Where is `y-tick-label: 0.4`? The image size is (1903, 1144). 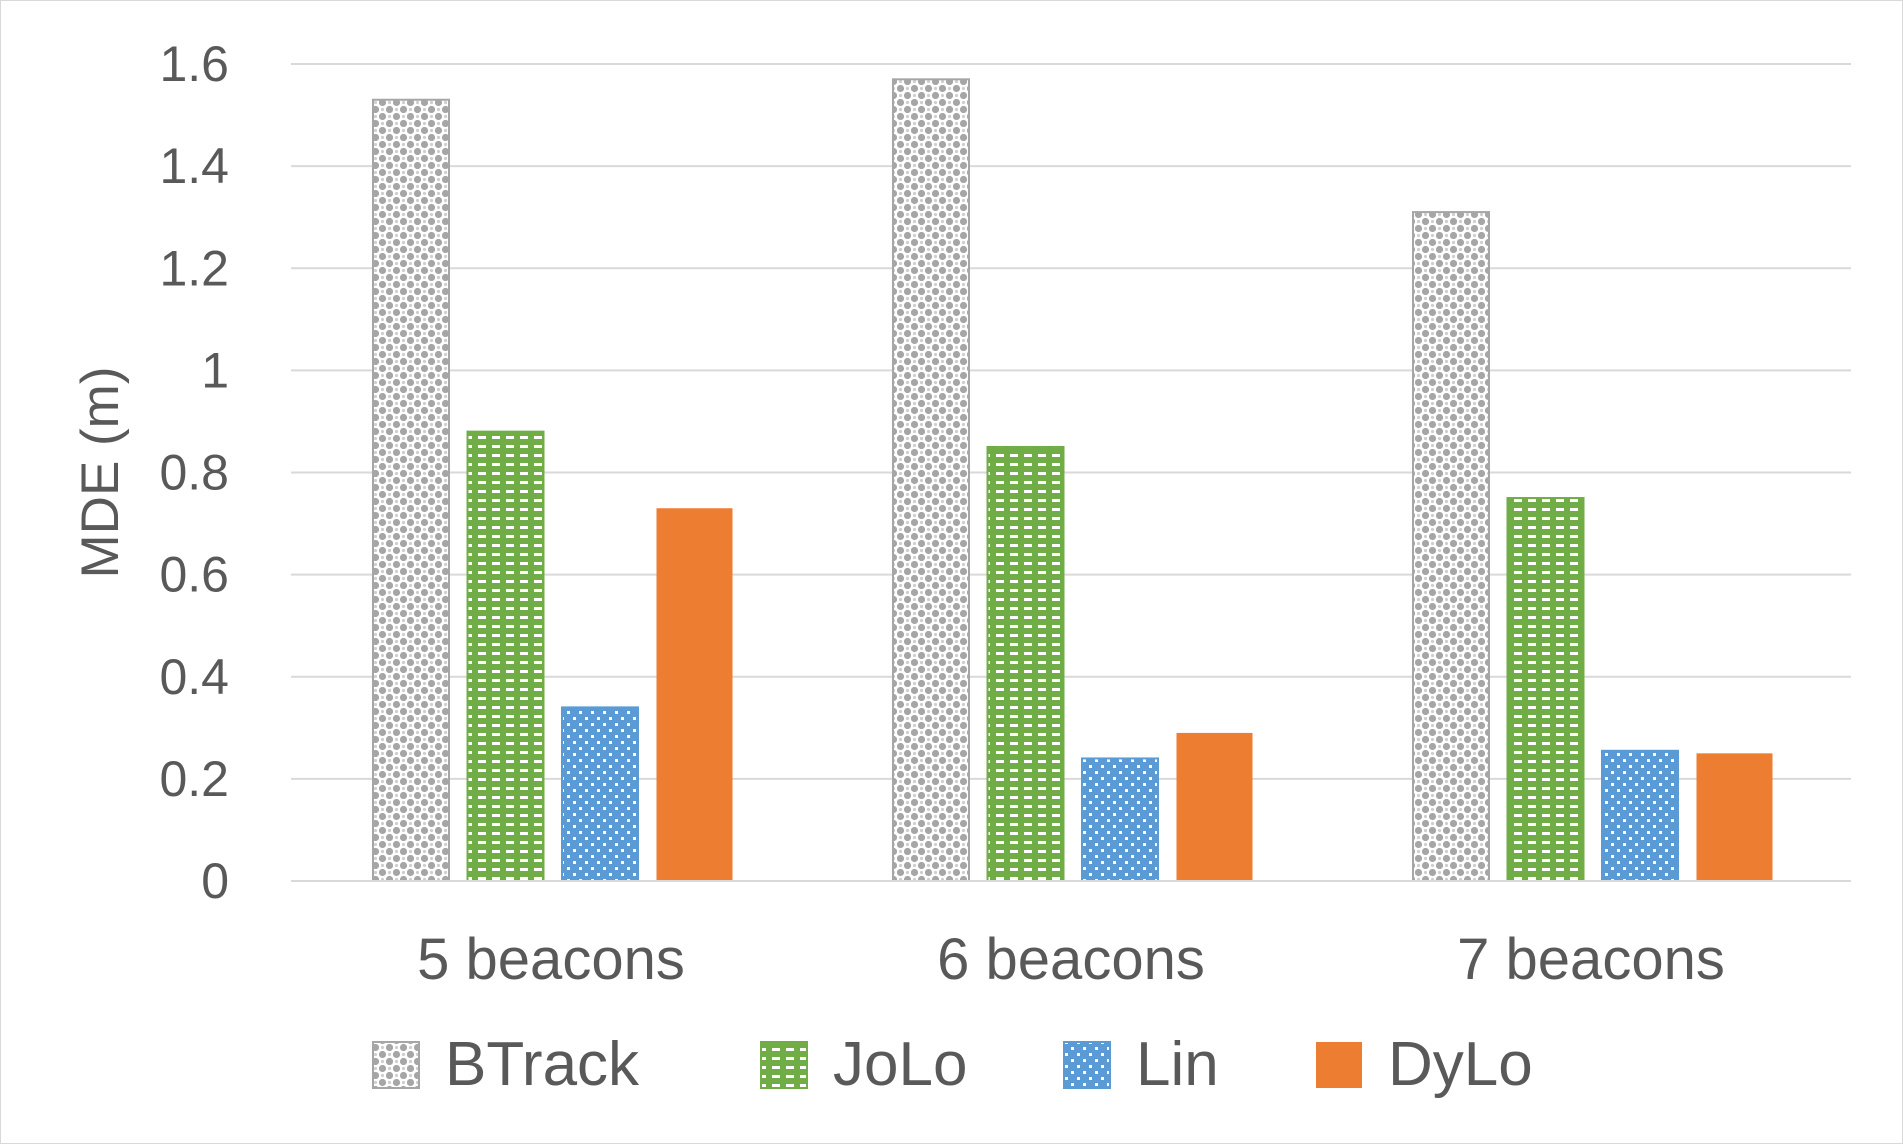
y-tick-label: 0.4 is located at coordinates (194, 677).